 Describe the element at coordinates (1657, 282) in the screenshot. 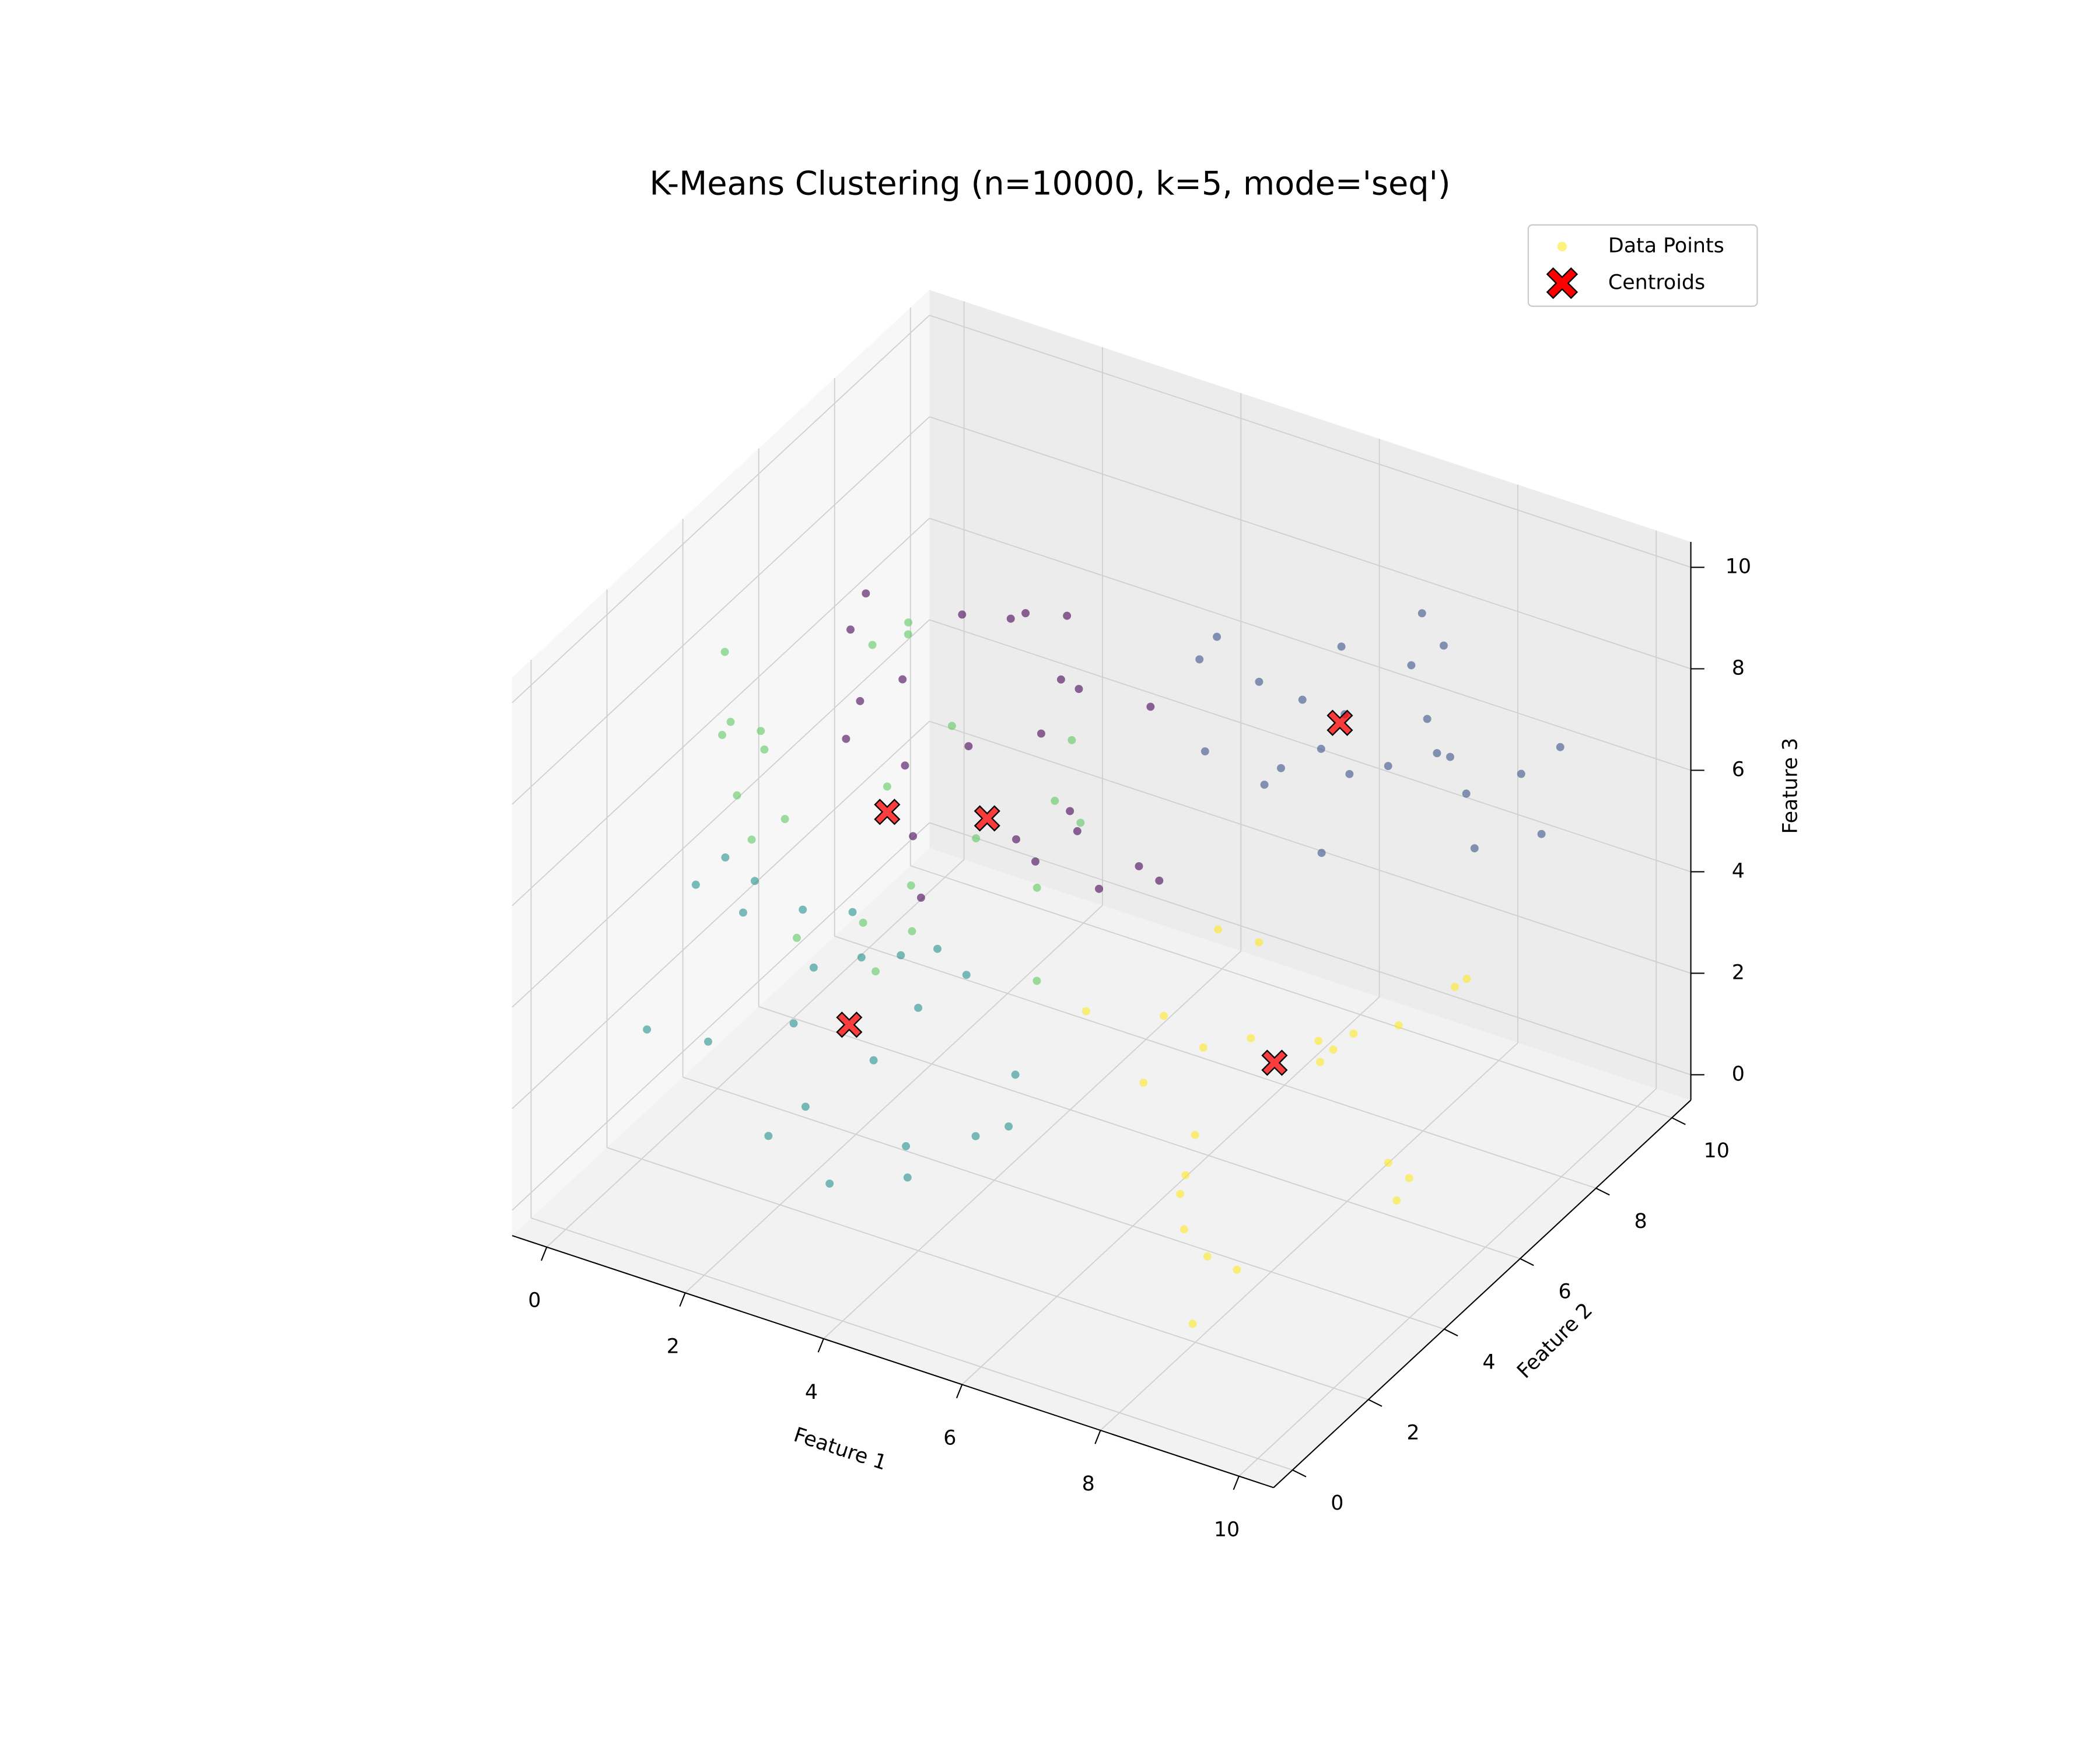

I see `legend-label: Centroids` at that location.